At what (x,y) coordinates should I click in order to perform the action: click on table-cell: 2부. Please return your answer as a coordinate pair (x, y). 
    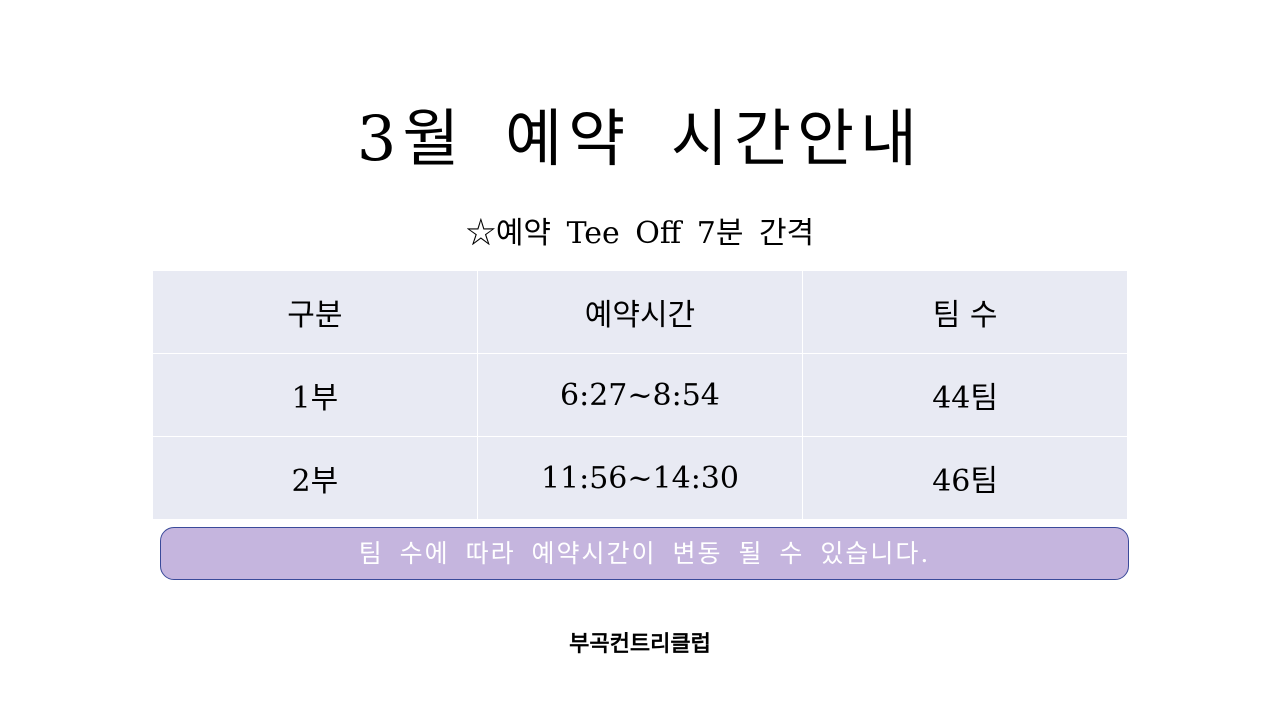
    Looking at the image, I should click on (315, 478).